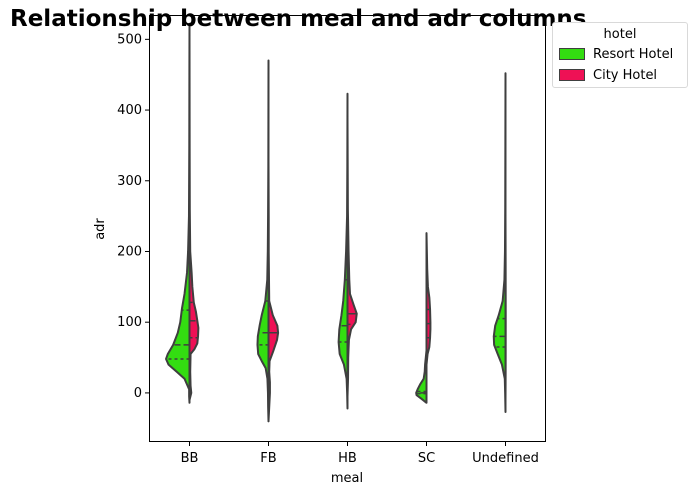 This screenshot has height=495, width=698. What do you see at coordinates (572, 54) in the screenshot?
I see `legend-swatch-resort-hotel` at bounding box center [572, 54].